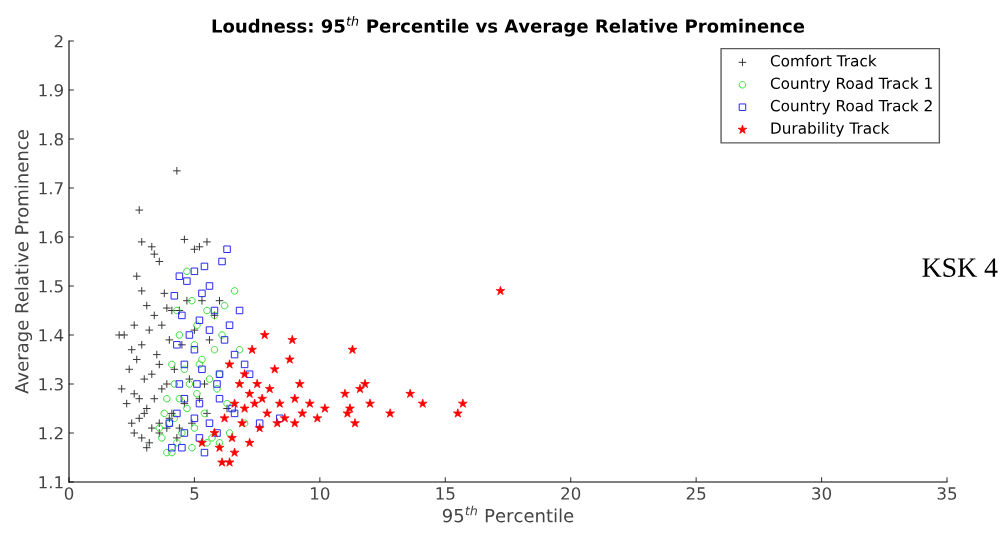  What do you see at coordinates (508, 514) in the screenshot?
I see `x-axis-title: 95$^{th}$ Percentile` at bounding box center [508, 514].